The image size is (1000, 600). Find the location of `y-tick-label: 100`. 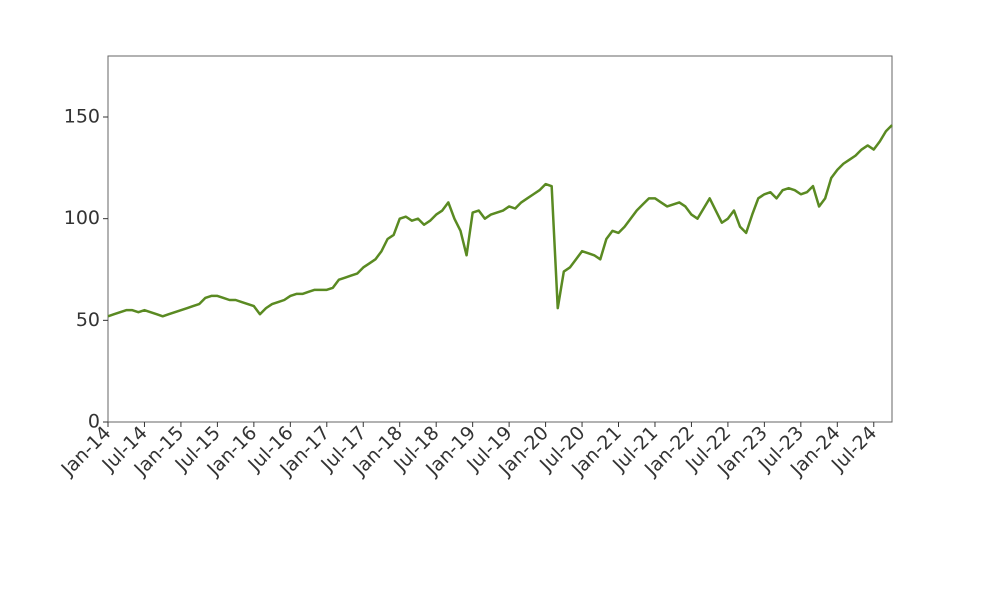

y-tick-label: 100 is located at coordinates (82, 218).